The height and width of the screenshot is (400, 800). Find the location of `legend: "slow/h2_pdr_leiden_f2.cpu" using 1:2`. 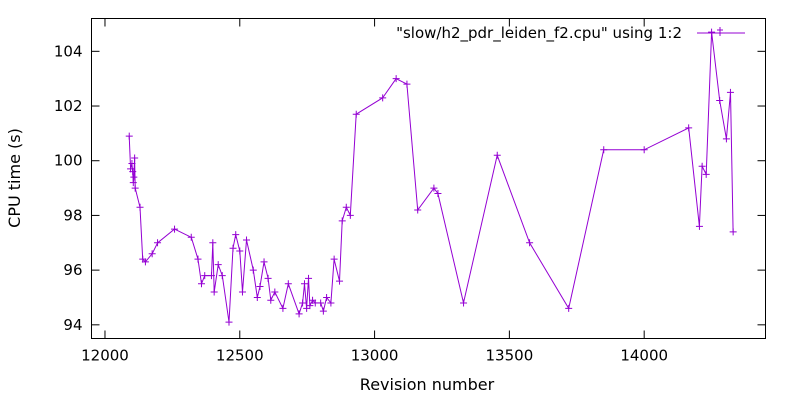

legend: "slow/h2_pdr_leiden_f2.cpu" using 1:2 is located at coordinates (570, 33).